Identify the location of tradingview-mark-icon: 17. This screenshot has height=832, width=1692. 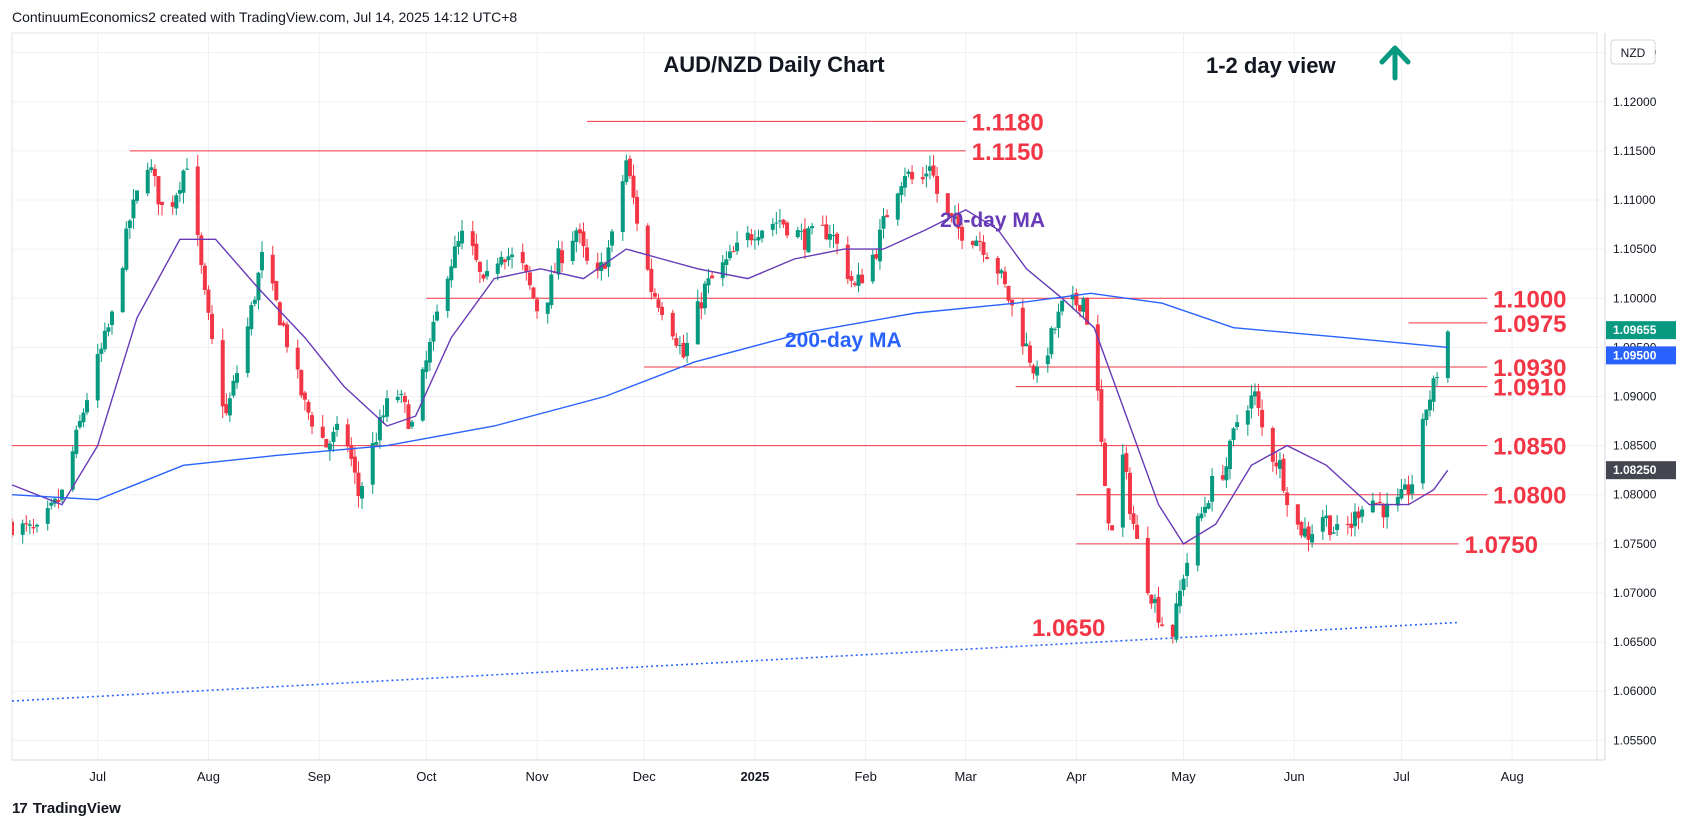
(20, 808).